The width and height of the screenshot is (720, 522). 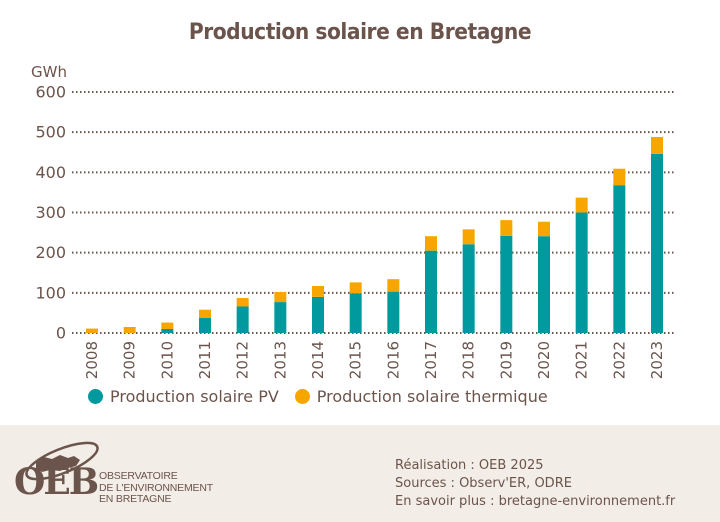 What do you see at coordinates (194, 396) in the screenshot?
I see `legend-label-pv: Production solaire PV` at bounding box center [194, 396].